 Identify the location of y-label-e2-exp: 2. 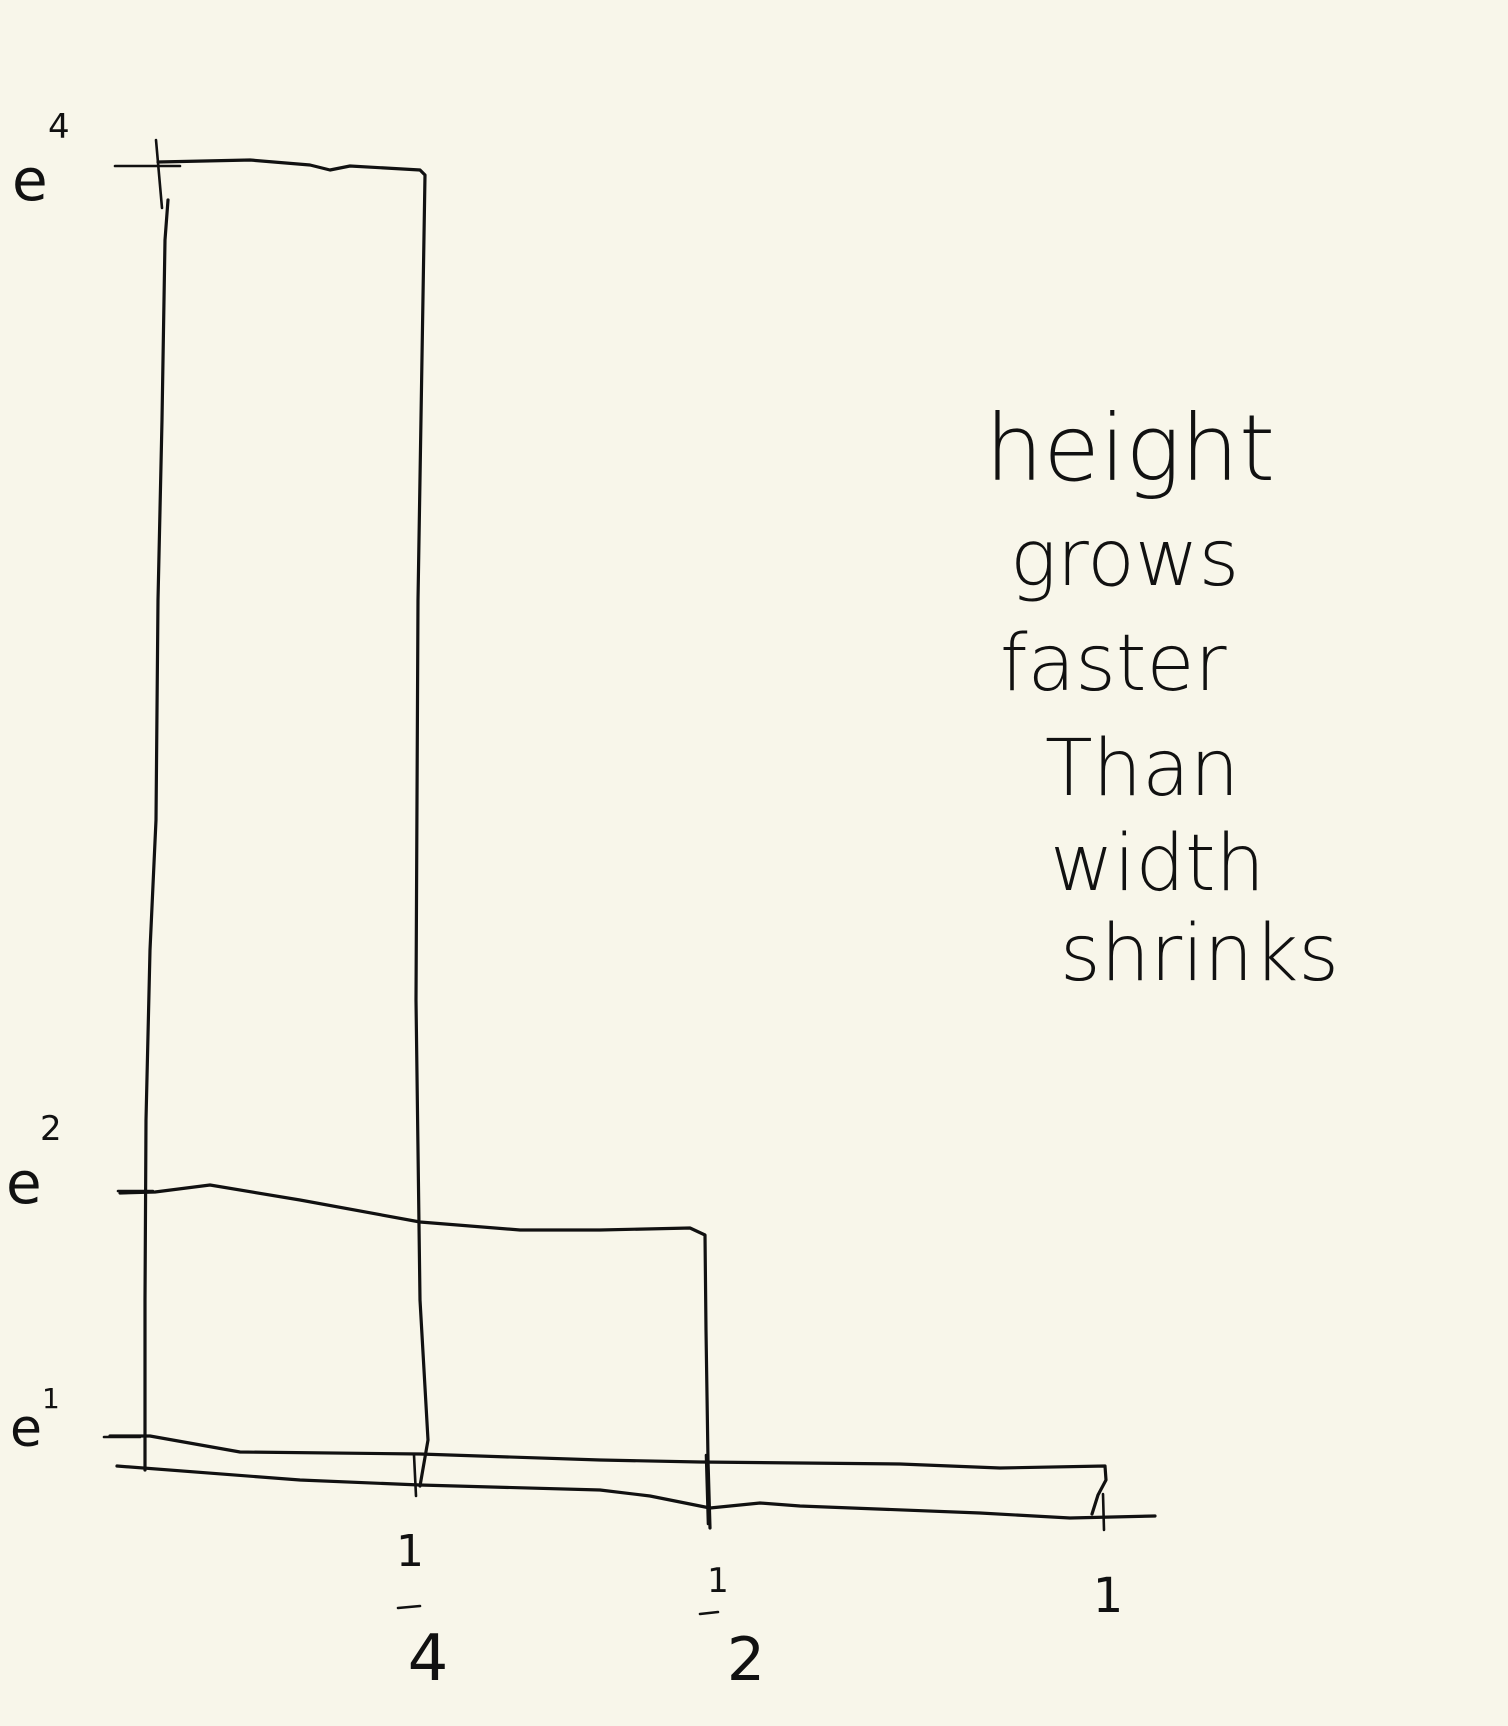
(51, 1129).